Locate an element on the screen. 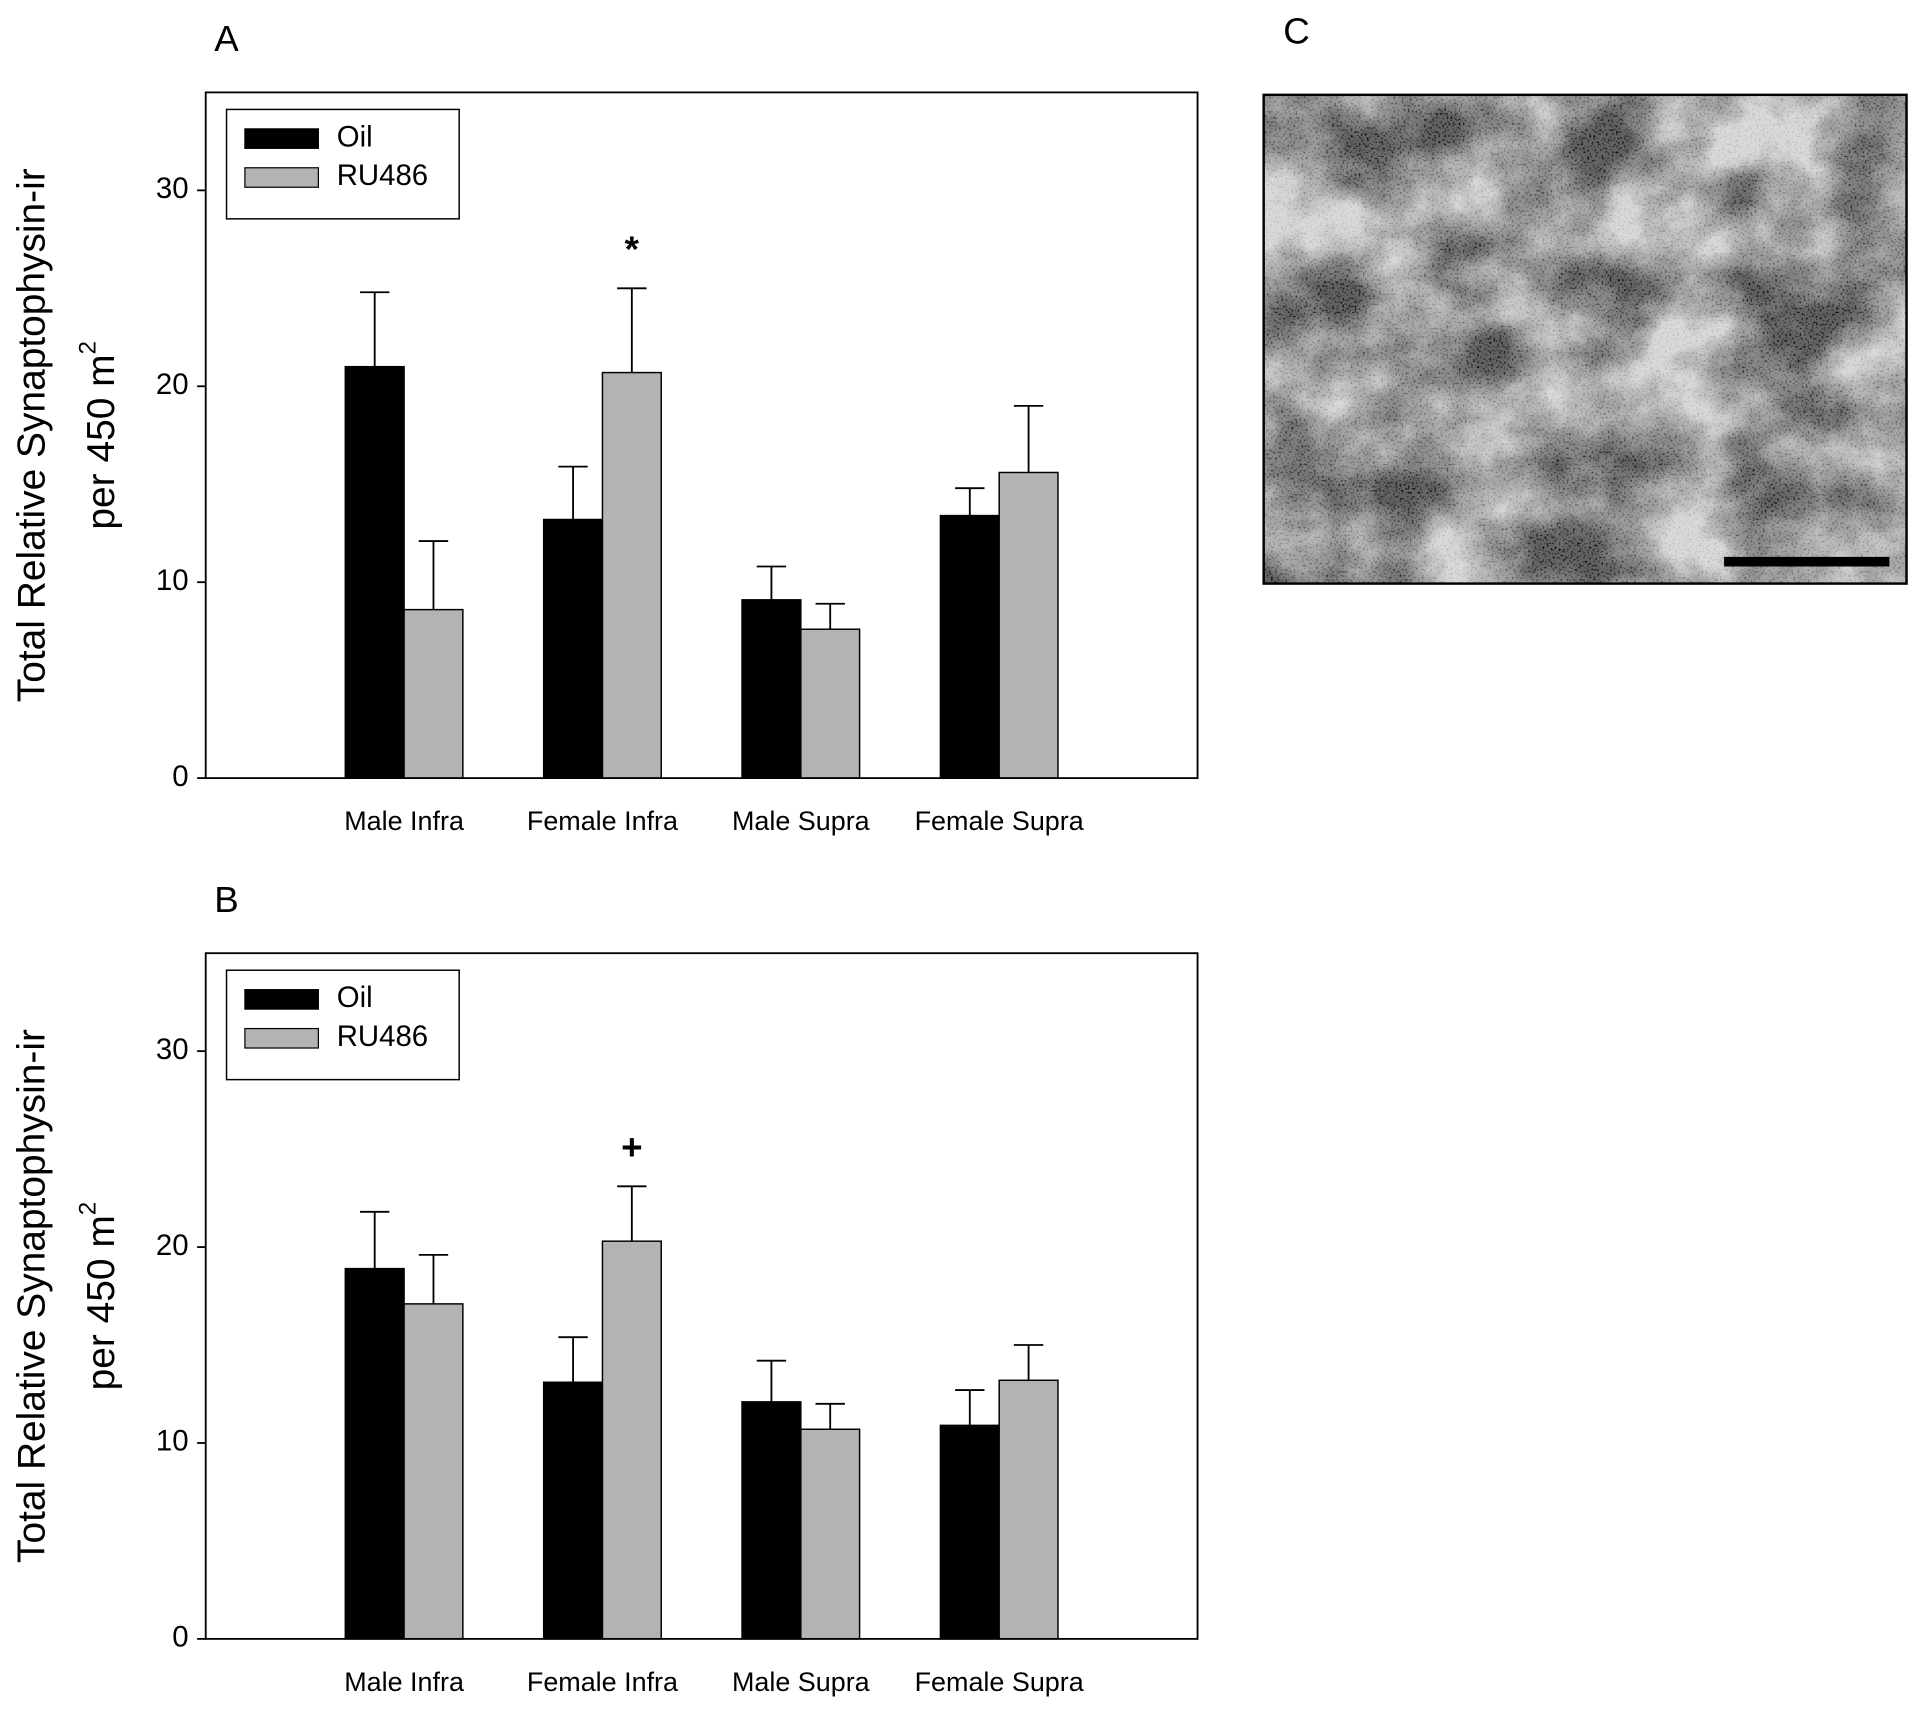  panel-label: B is located at coordinates (226, 899).